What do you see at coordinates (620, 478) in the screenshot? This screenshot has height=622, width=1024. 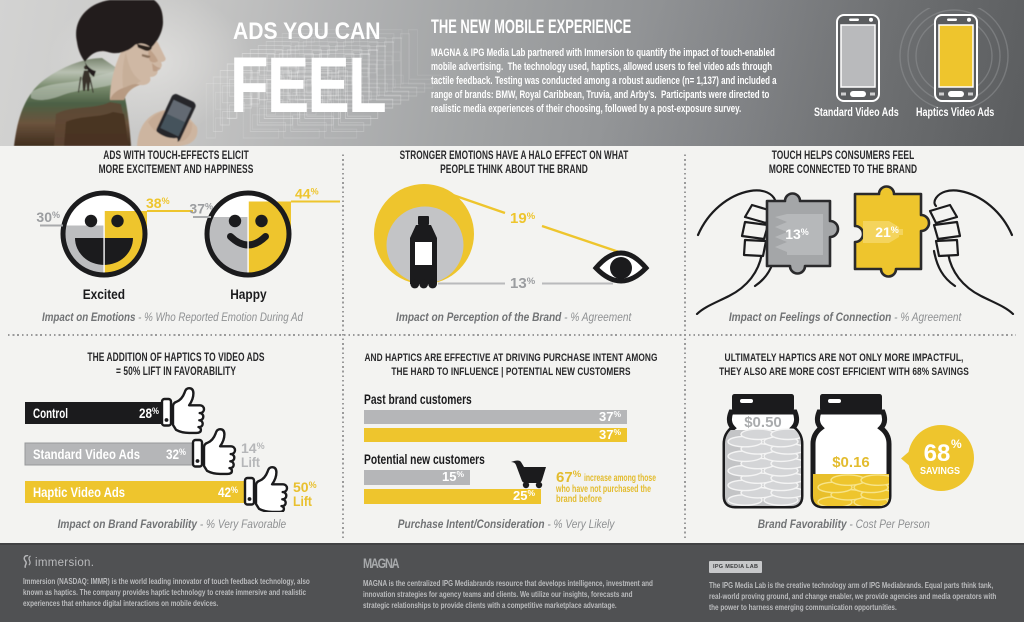 I see `svg-text: increase among those` at bounding box center [620, 478].